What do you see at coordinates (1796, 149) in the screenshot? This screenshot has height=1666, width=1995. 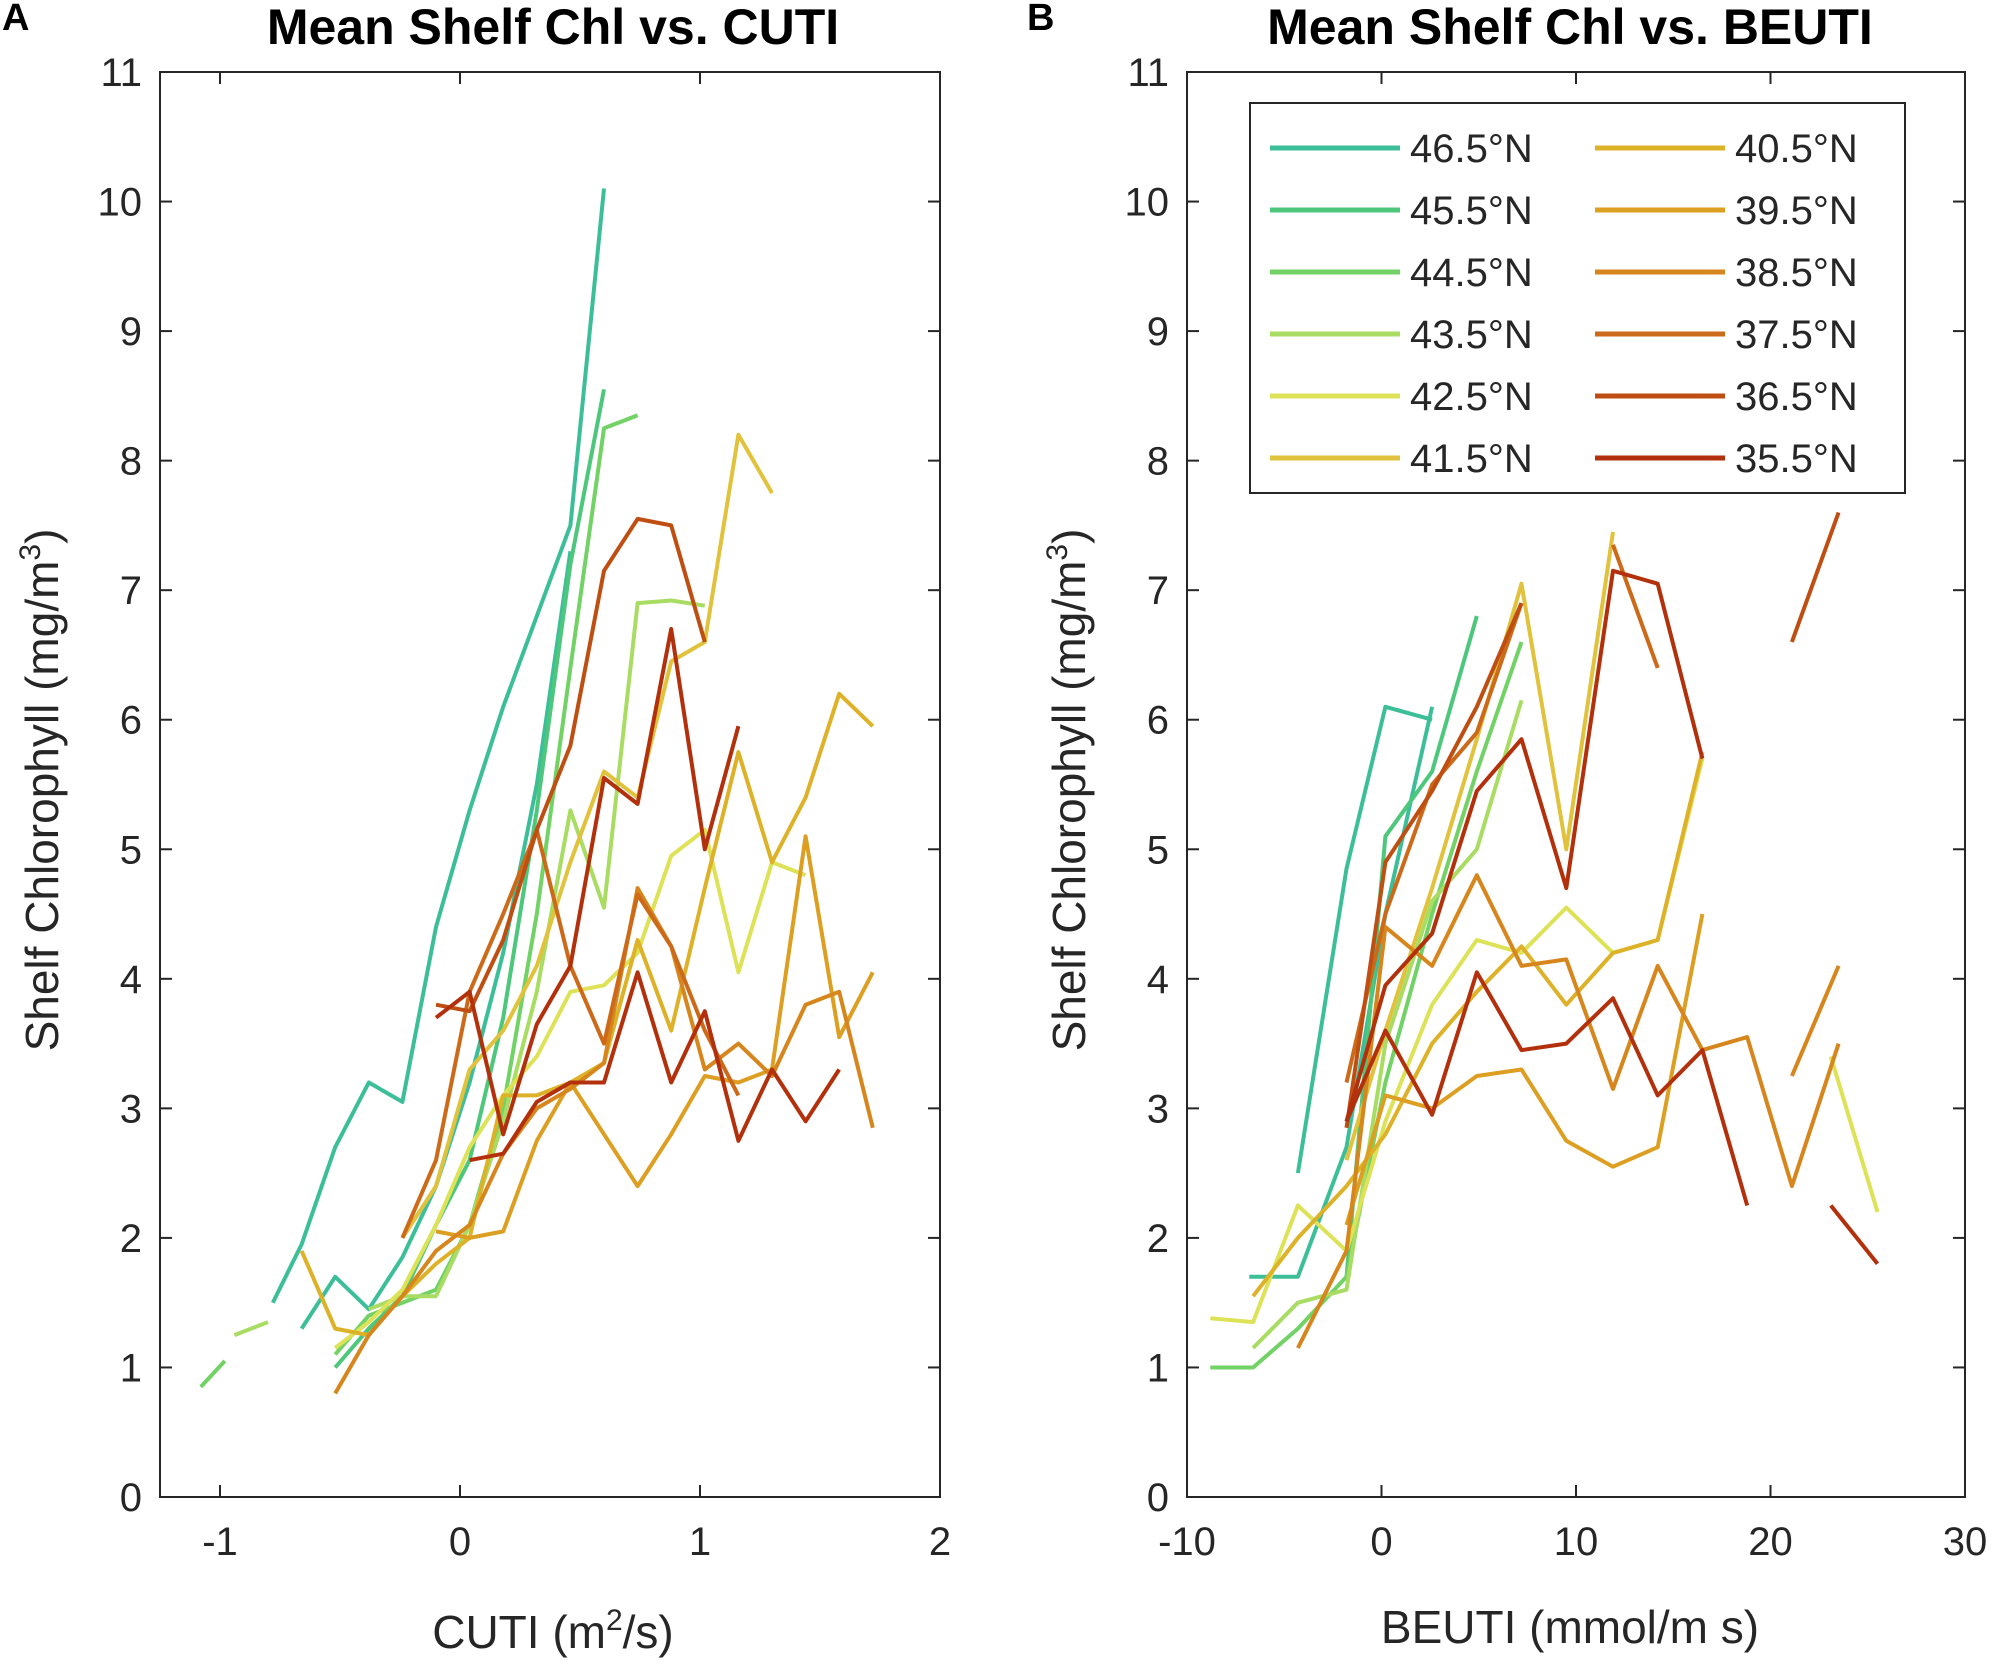 I see `legend-label: 40.5°N` at bounding box center [1796, 149].